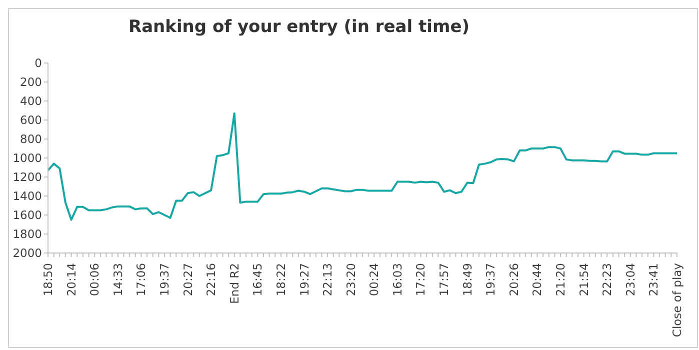 This screenshot has width=699, height=350. I want to click on x-tick-label: 16:03, so click(397, 279).